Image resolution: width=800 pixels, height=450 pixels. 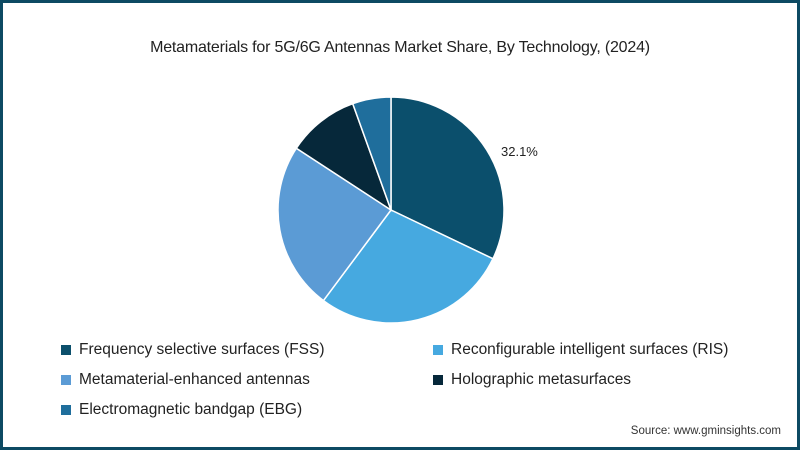 I want to click on legend-label: Frequency selective surfaces (FSS), so click(x=202, y=349).